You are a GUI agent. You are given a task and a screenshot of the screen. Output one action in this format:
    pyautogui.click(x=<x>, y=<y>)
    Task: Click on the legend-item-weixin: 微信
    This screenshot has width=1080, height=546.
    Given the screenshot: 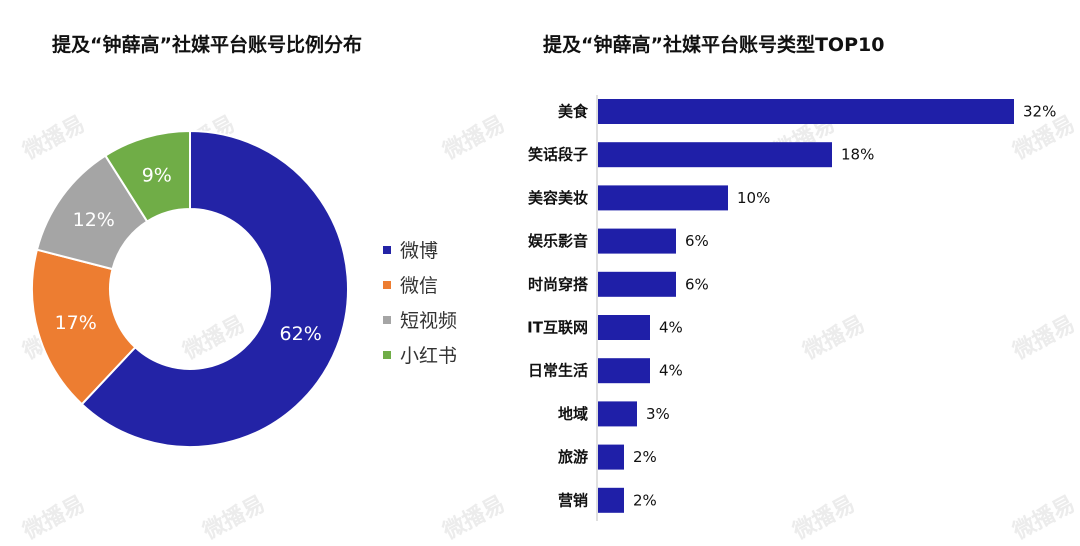 What is the action you would take?
    pyautogui.click(x=420, y=284)
    